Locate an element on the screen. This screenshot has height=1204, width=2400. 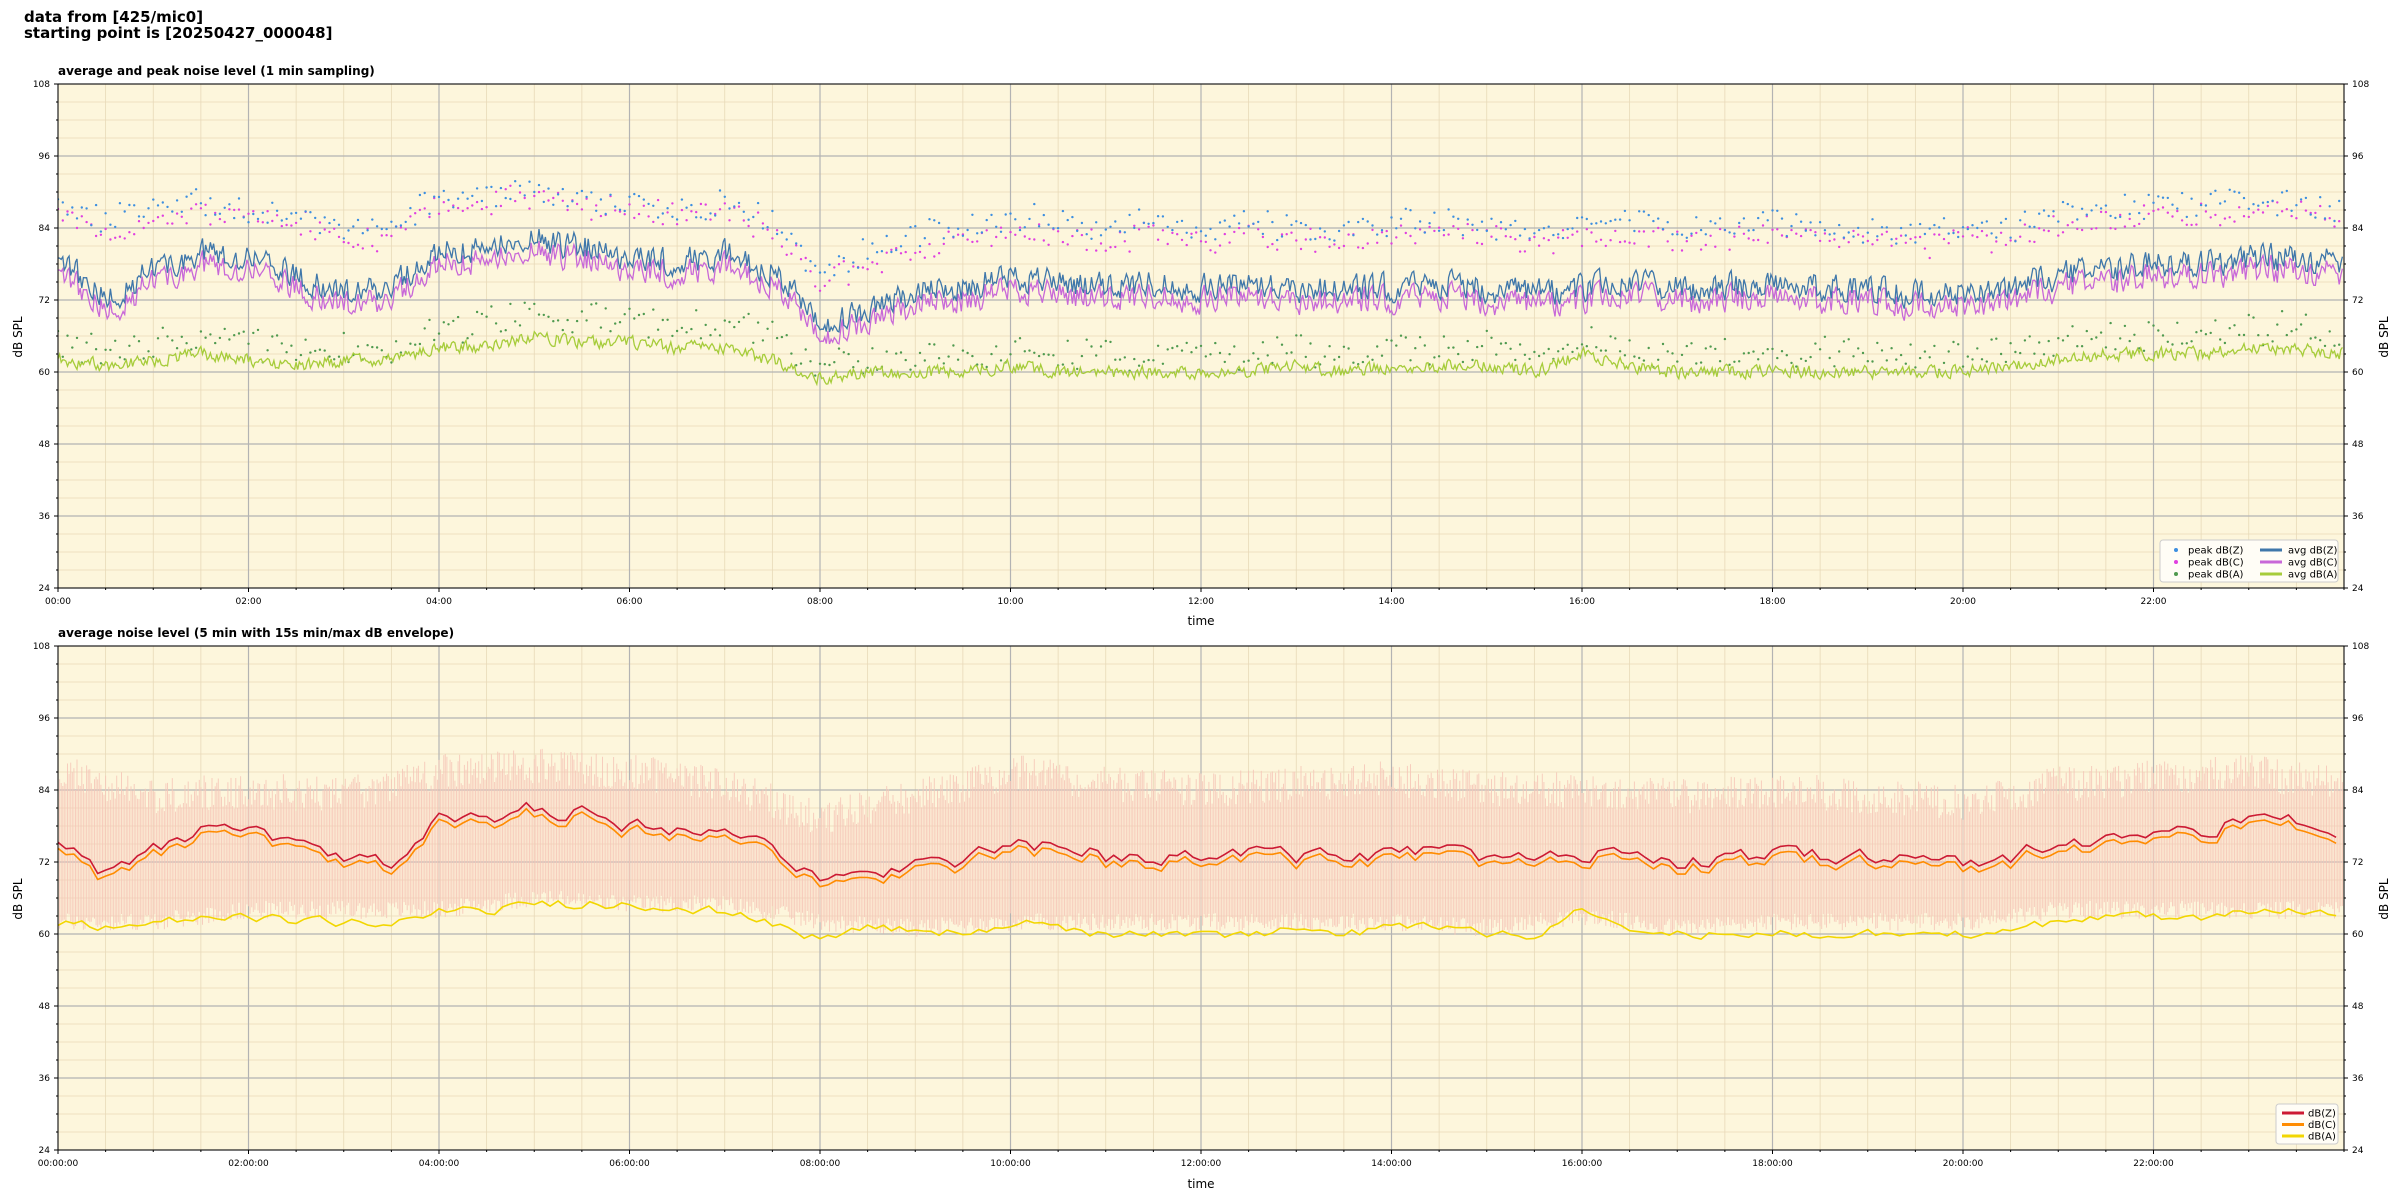
chart-1-xtick-label: 22:00 is located at coordinates (2154, 602).